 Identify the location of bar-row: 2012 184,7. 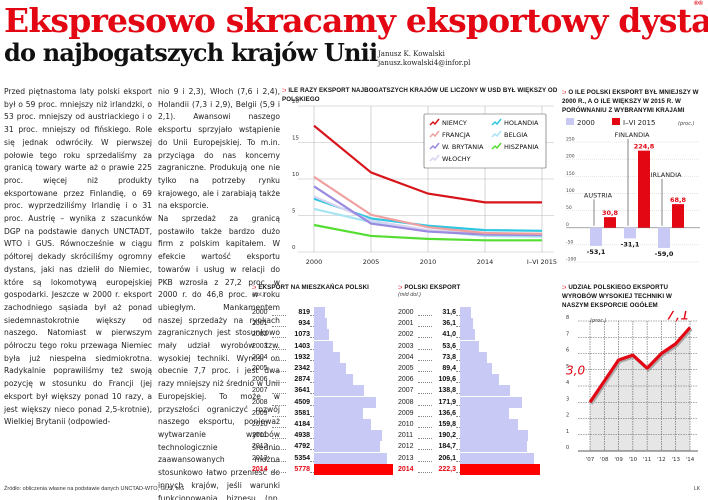
(462, 447).